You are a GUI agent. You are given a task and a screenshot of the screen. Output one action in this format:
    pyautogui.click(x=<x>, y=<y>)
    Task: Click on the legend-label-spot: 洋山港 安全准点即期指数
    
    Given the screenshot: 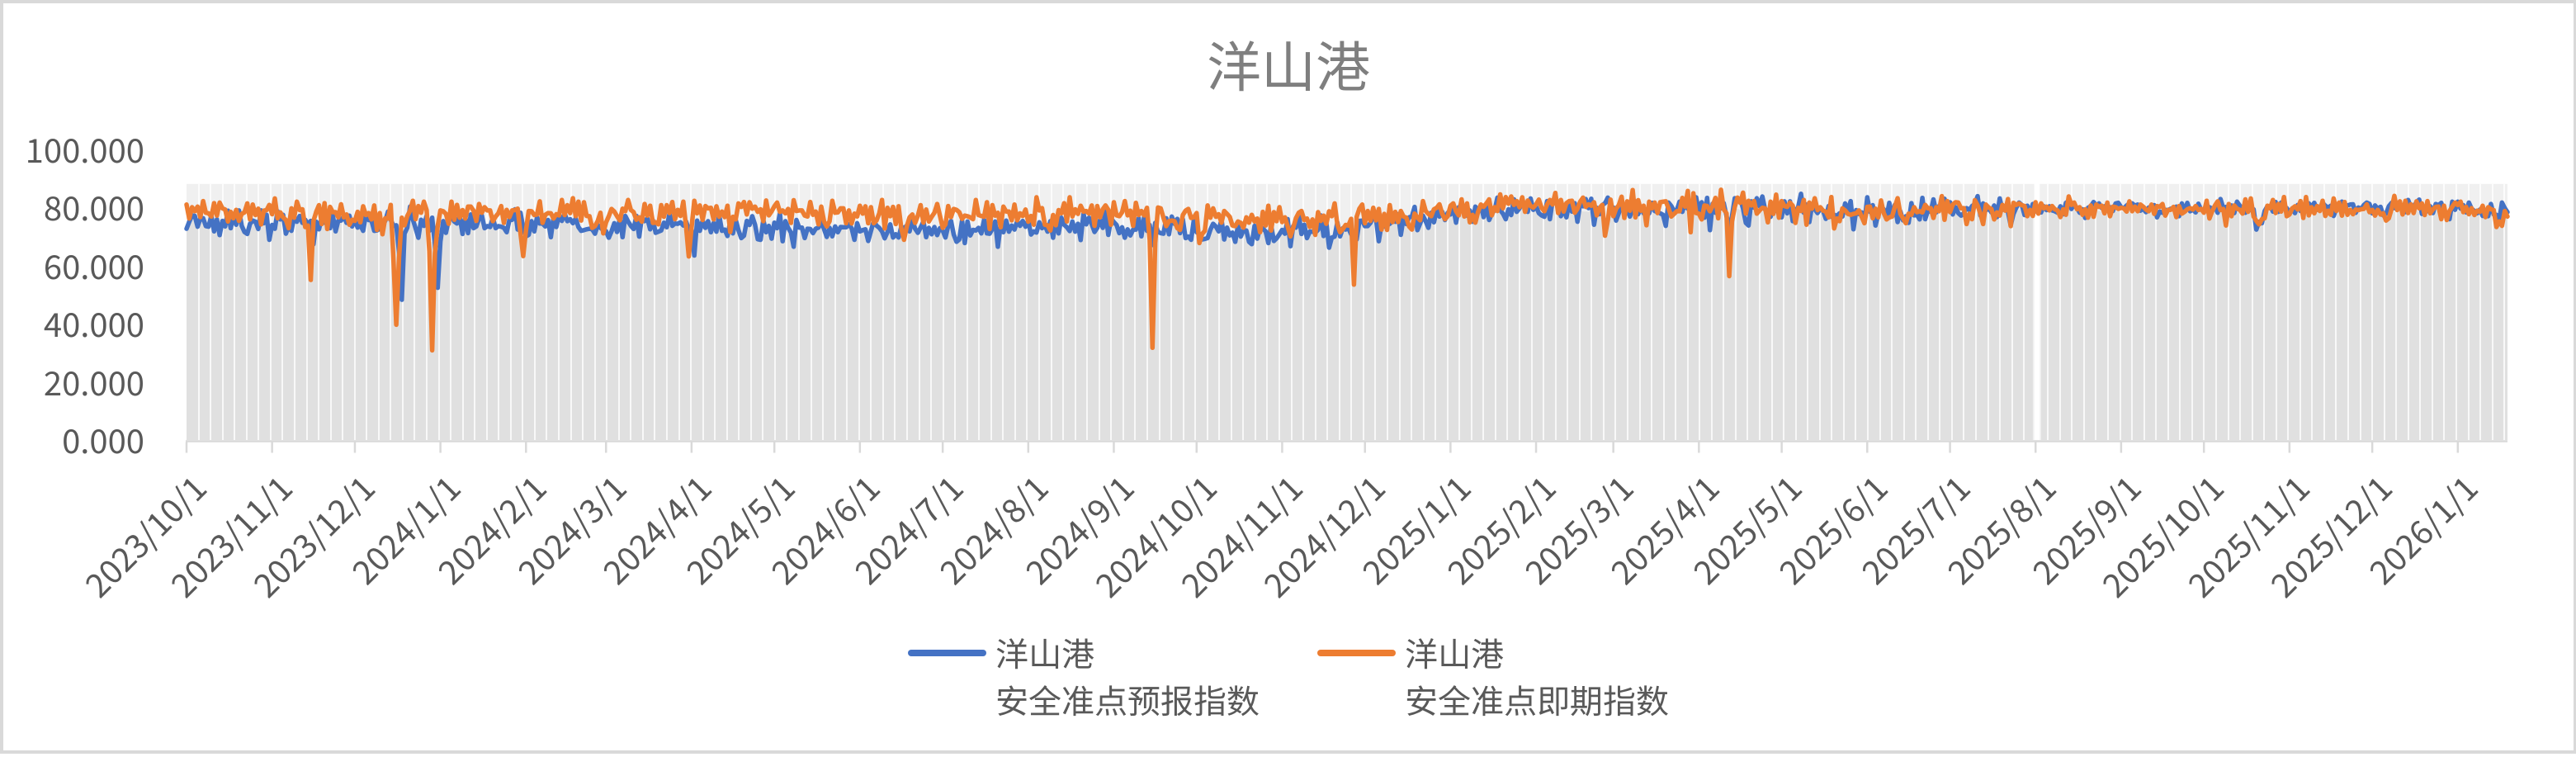 What is the action you would take?
    pyautogui.click(x=1537, y=676)
    